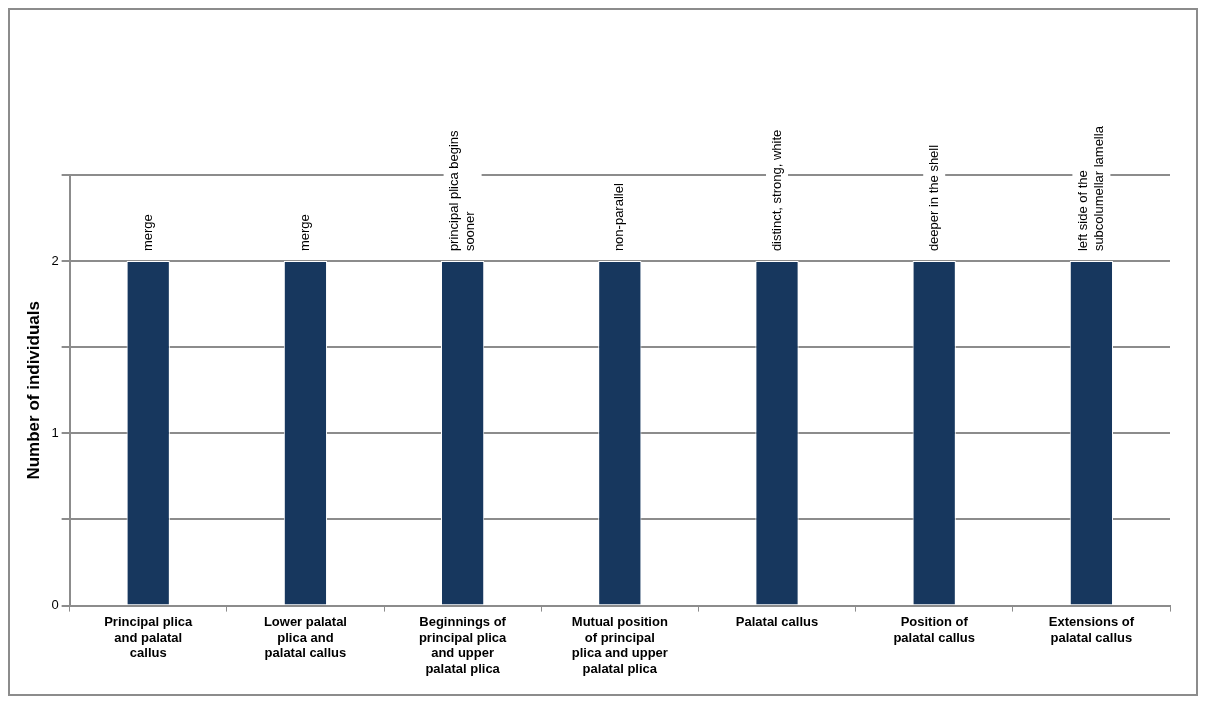 This screenshot has height=711, width=1213. Describe the element at coordinates (33, 390) in the screenshot. I see `y-axis-title: Number of individuals` at that location.